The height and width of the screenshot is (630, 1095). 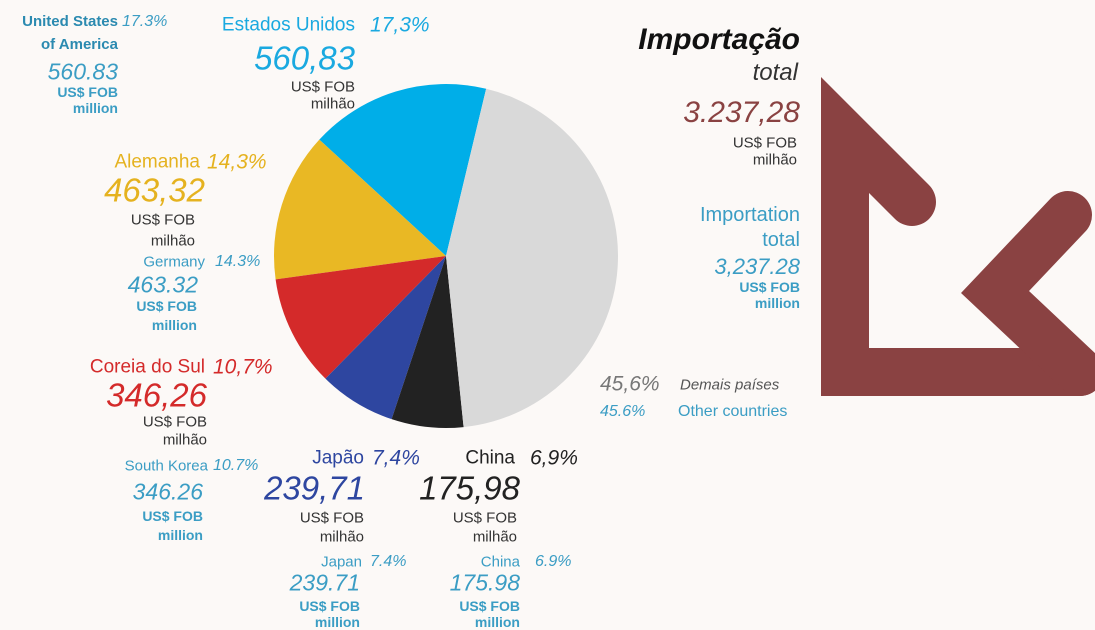 What do you see at coordinates (288, 25) in the screenshot?
I see `label: Estados Unidos` at bounding box center [288, 25].